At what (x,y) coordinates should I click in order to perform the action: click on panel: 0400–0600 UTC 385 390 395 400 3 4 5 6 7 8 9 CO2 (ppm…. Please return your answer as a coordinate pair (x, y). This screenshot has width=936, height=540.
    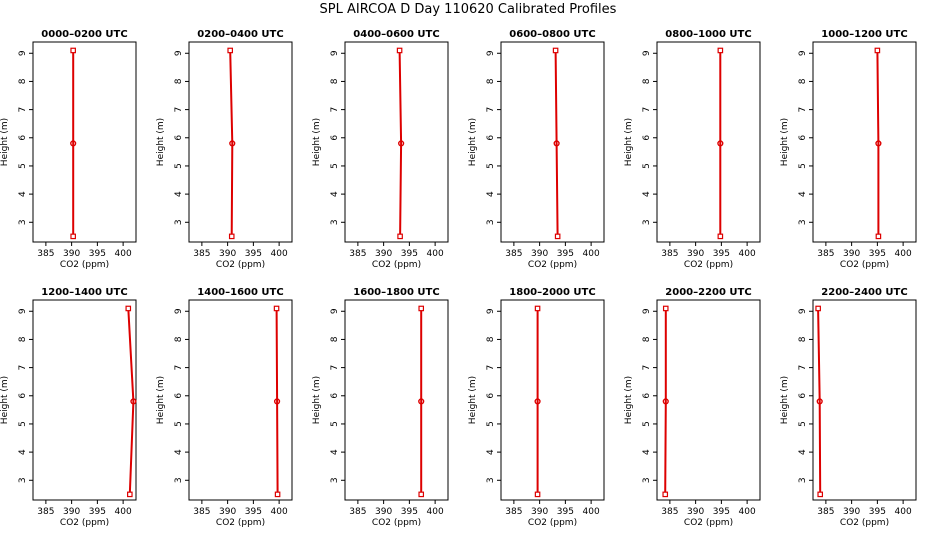
    Looking at the image, I should click on (380, 149).